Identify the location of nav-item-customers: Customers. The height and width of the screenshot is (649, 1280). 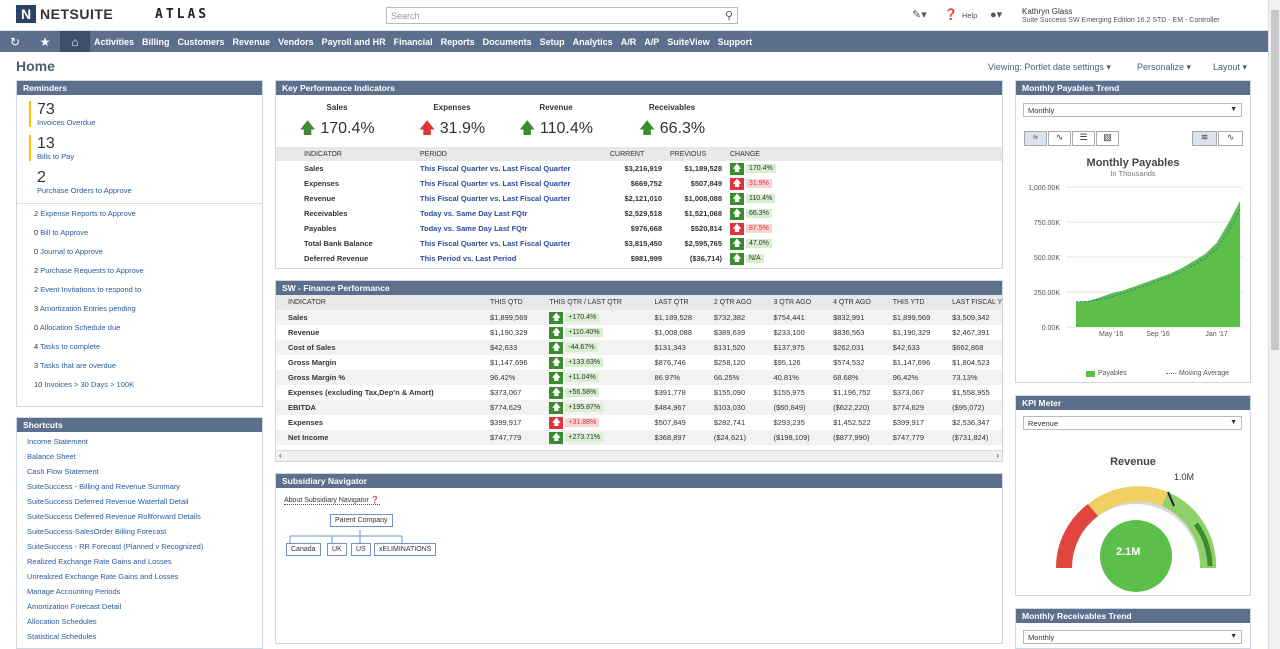
(201, 41).